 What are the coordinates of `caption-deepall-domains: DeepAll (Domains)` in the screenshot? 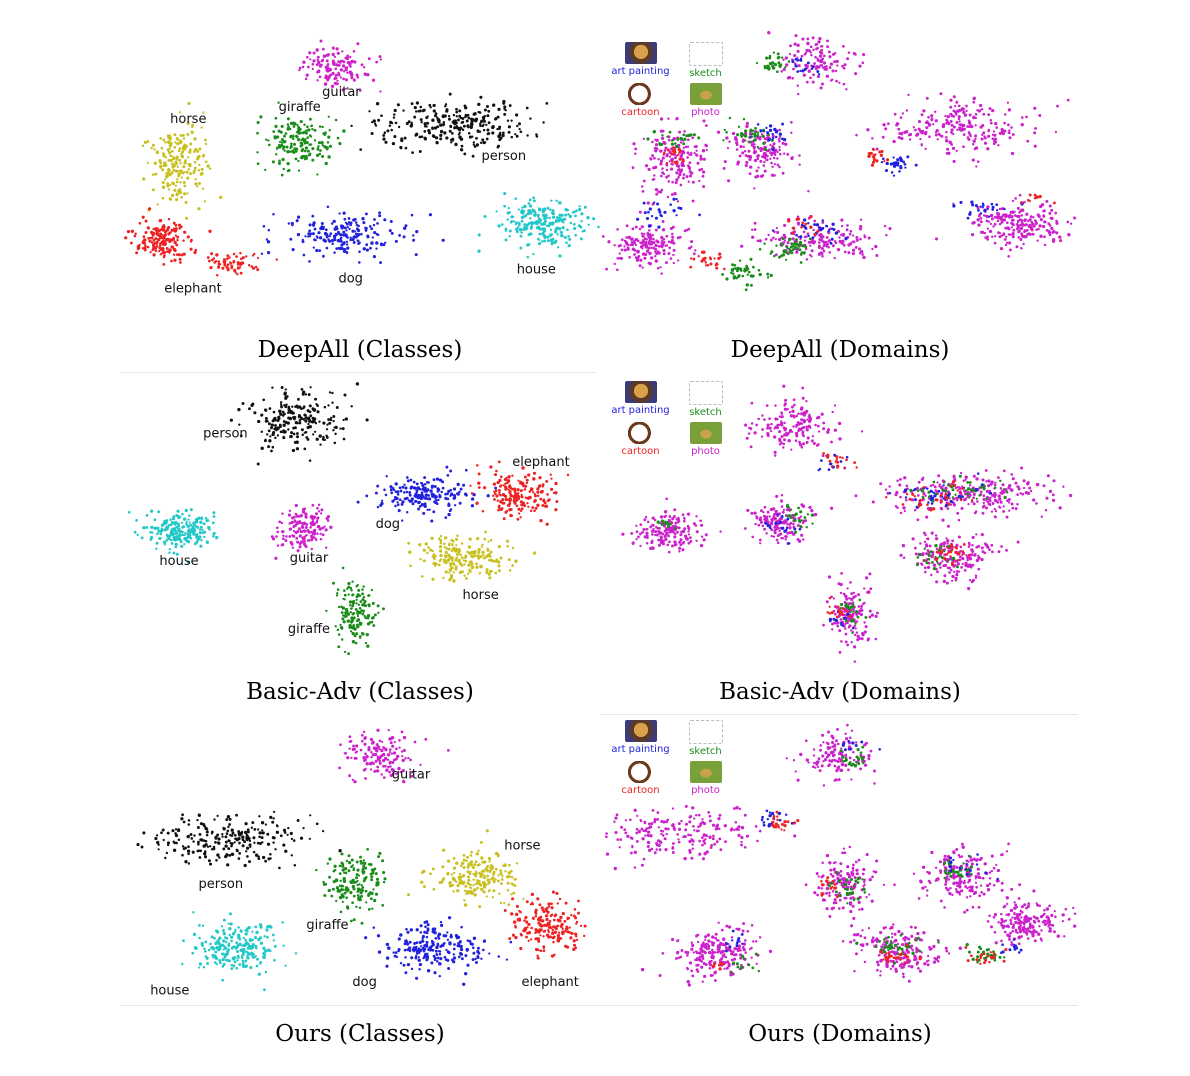 It's located at (840, 350).